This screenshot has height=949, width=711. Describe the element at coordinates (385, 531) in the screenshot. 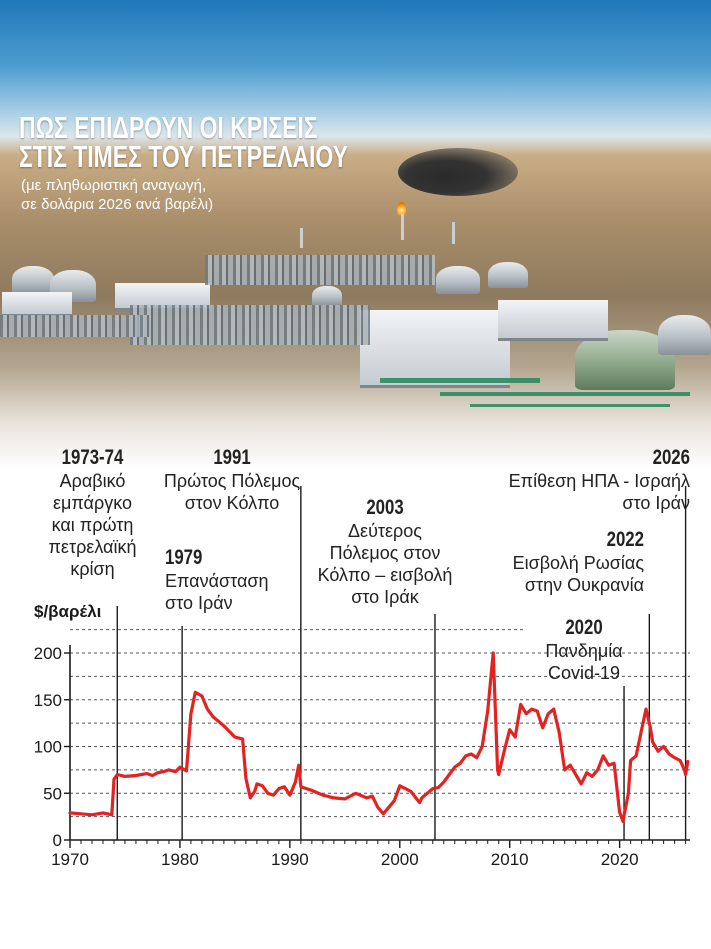

I see `event-text: Δεύτερος` at that location.